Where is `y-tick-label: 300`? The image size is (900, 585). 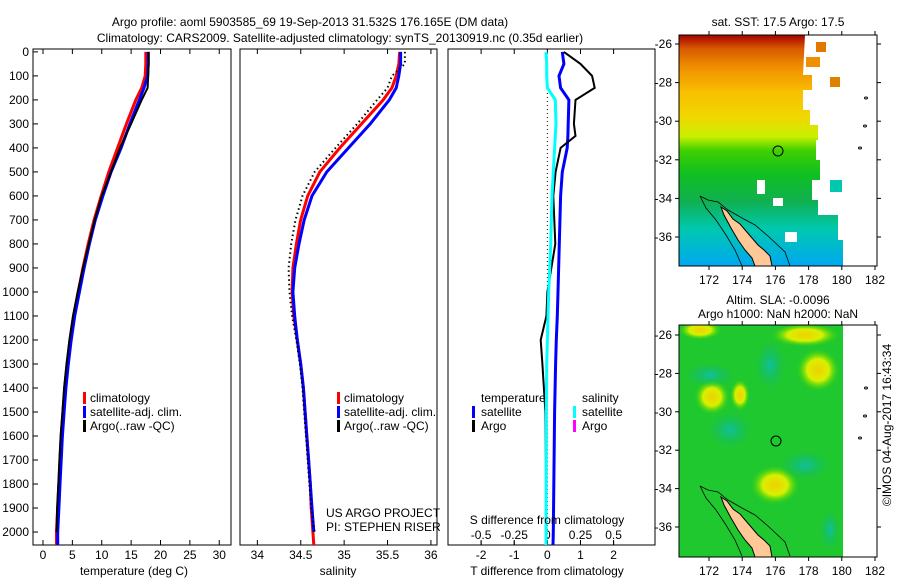
y-tick-label: 300 is located at coordinates (19, 124).